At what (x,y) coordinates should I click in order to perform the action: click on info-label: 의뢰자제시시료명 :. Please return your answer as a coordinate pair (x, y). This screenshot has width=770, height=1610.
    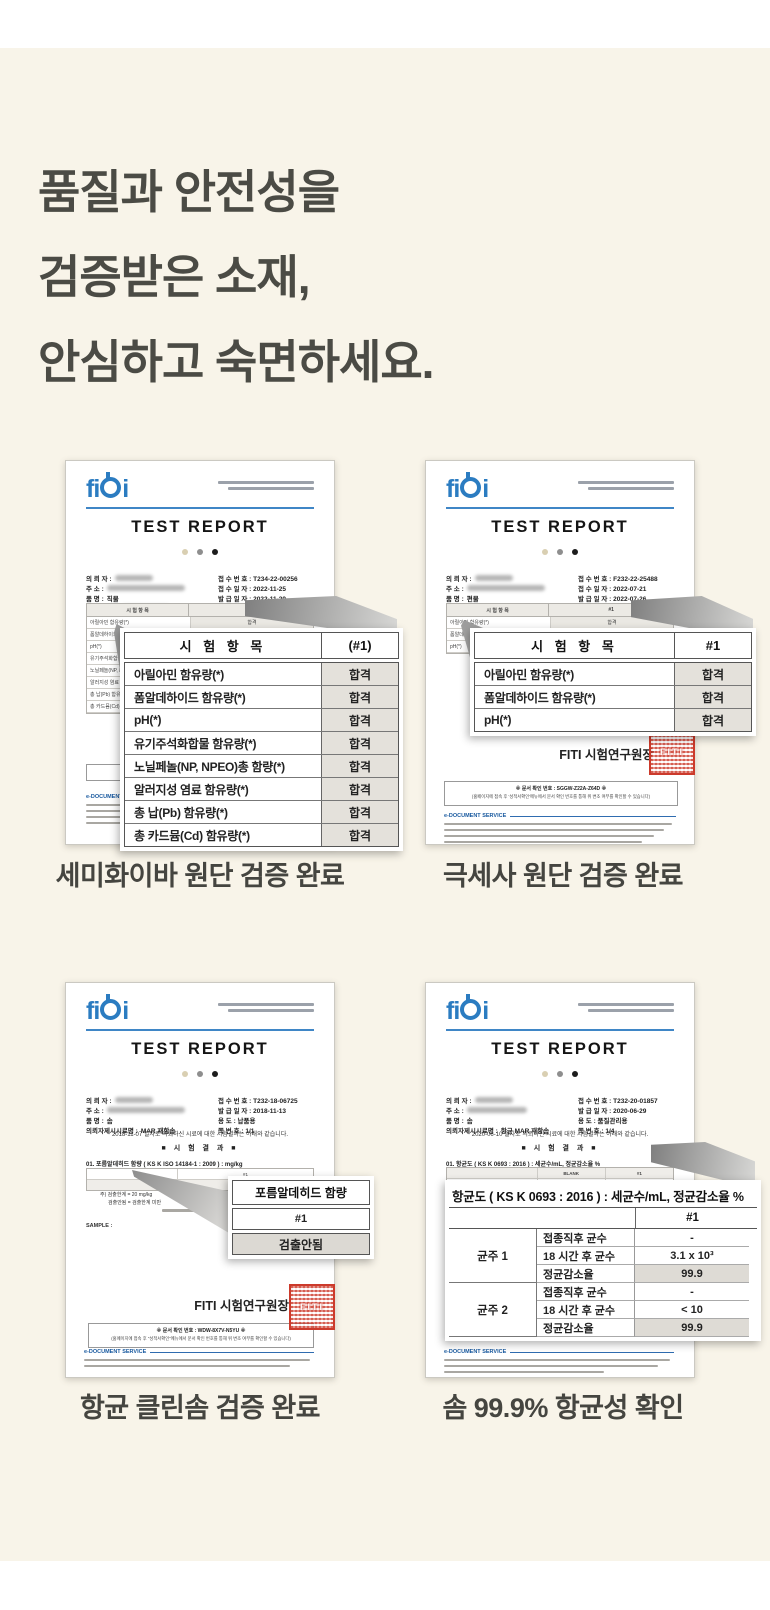
    Looking at the image, I should click on (472, 1131).